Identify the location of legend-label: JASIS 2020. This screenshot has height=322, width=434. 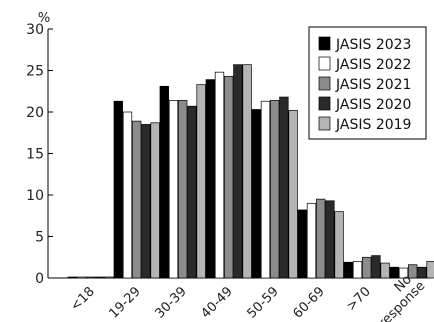
(373, 105).